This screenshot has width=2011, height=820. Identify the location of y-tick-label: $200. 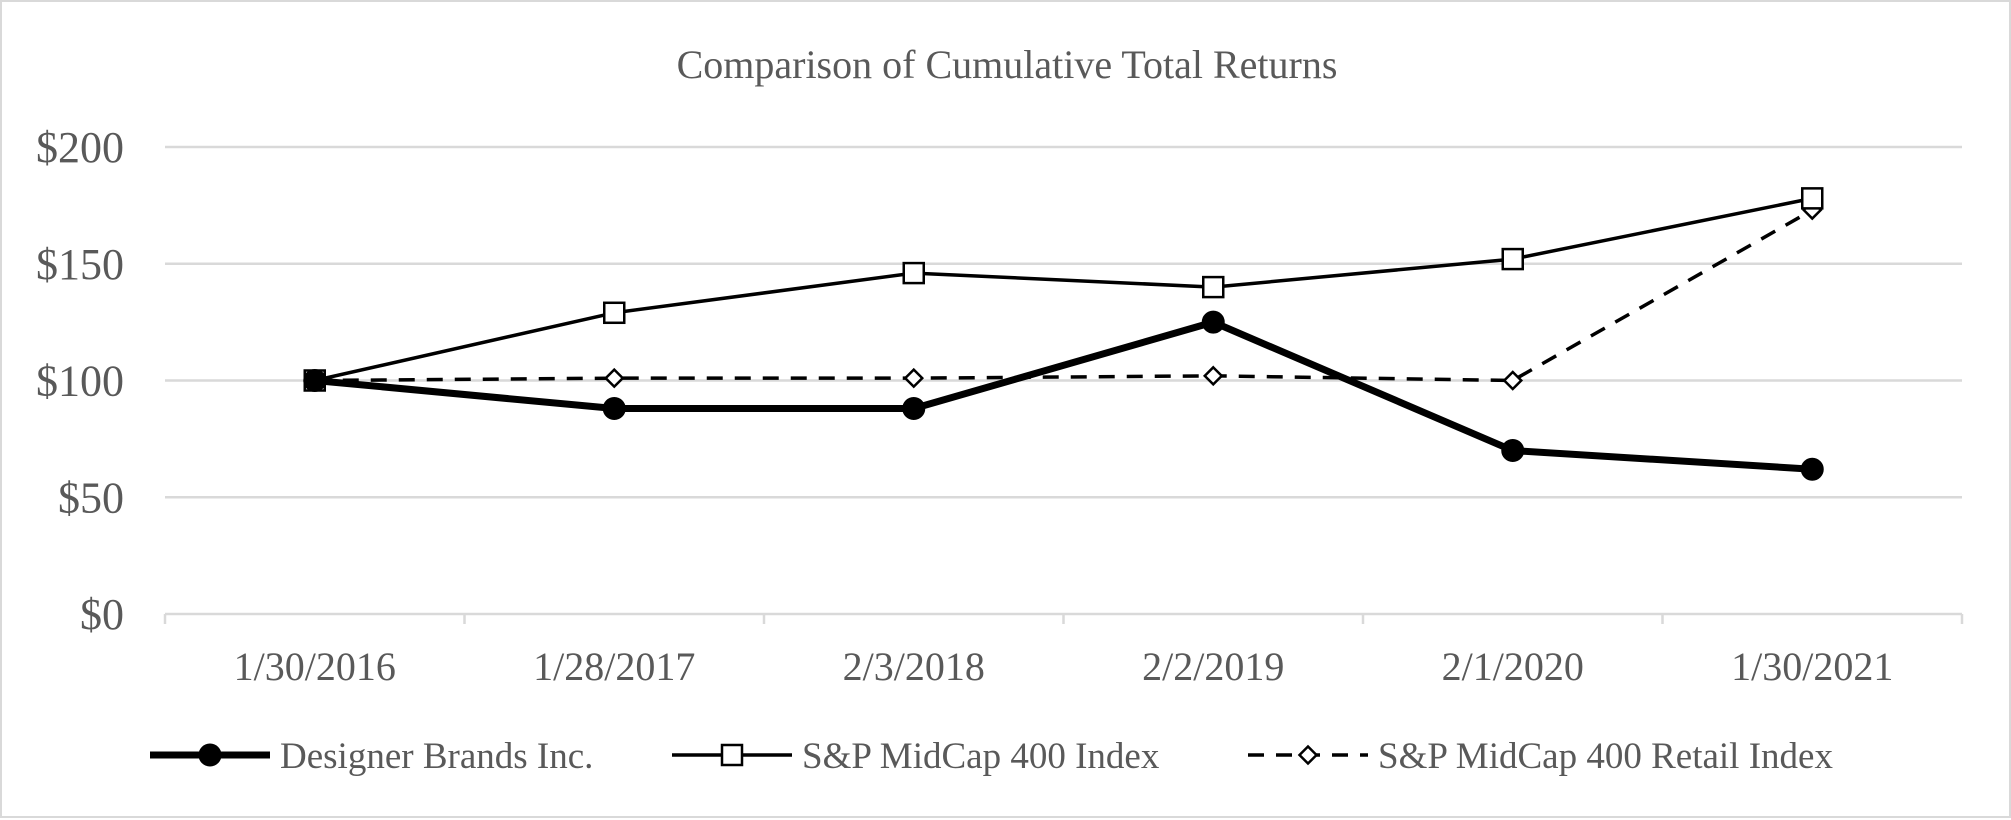
(80, 147).